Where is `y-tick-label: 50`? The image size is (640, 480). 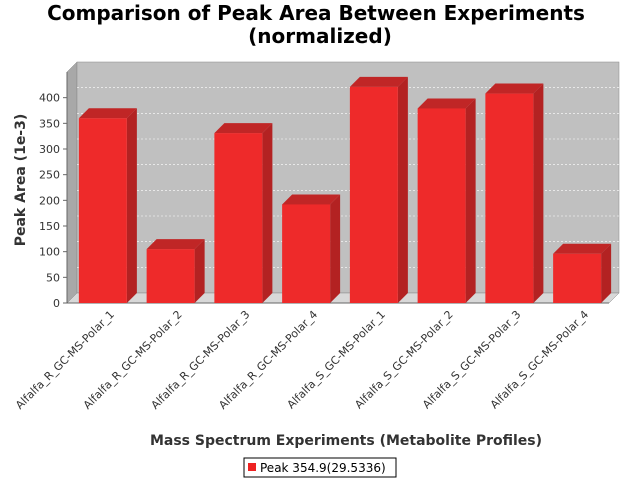 y-tick-label: 50 is located at coordinates (53, 277).